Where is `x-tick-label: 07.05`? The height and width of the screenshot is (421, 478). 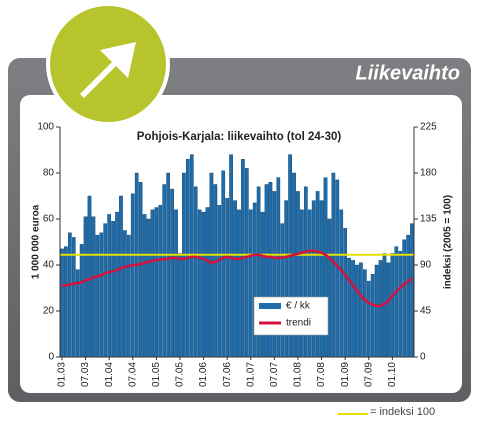 x-tick-label: 07.05 is located at coordinates (180, 374).